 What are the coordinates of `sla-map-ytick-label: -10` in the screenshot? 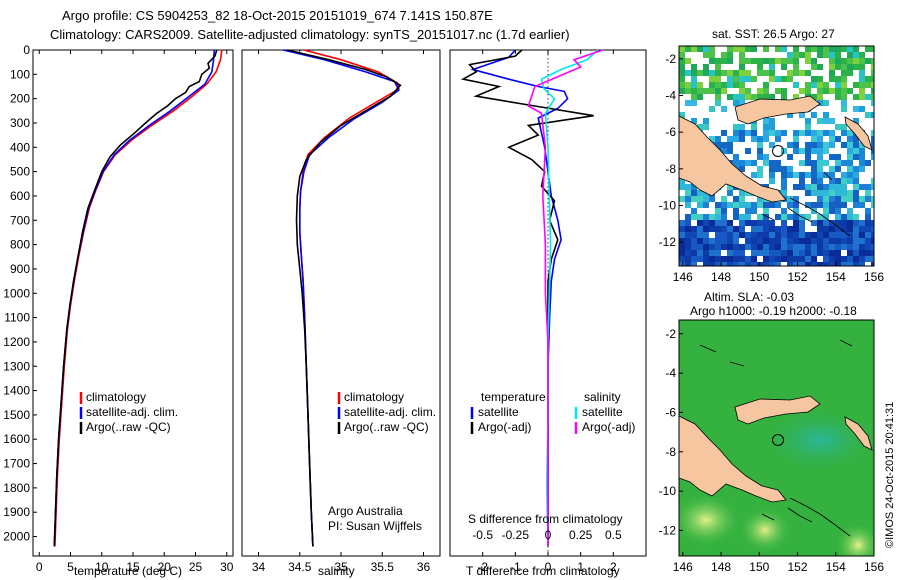 It's located at (668, 491).